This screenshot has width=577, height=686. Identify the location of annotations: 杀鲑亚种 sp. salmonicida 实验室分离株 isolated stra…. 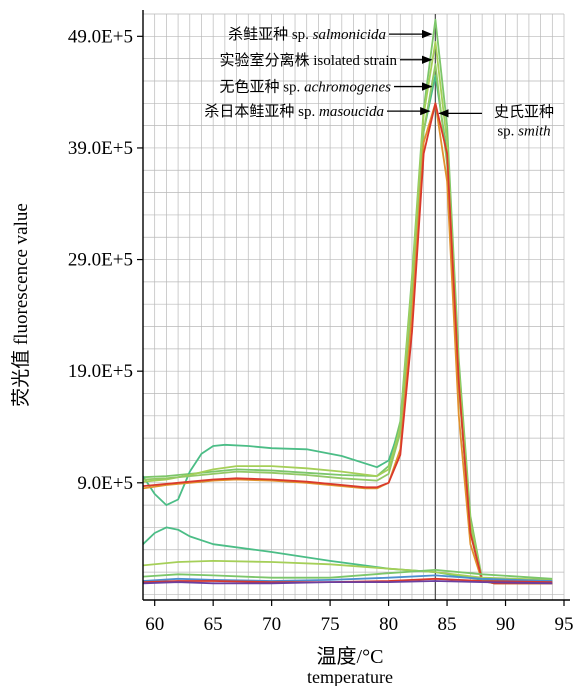
(379, 82).